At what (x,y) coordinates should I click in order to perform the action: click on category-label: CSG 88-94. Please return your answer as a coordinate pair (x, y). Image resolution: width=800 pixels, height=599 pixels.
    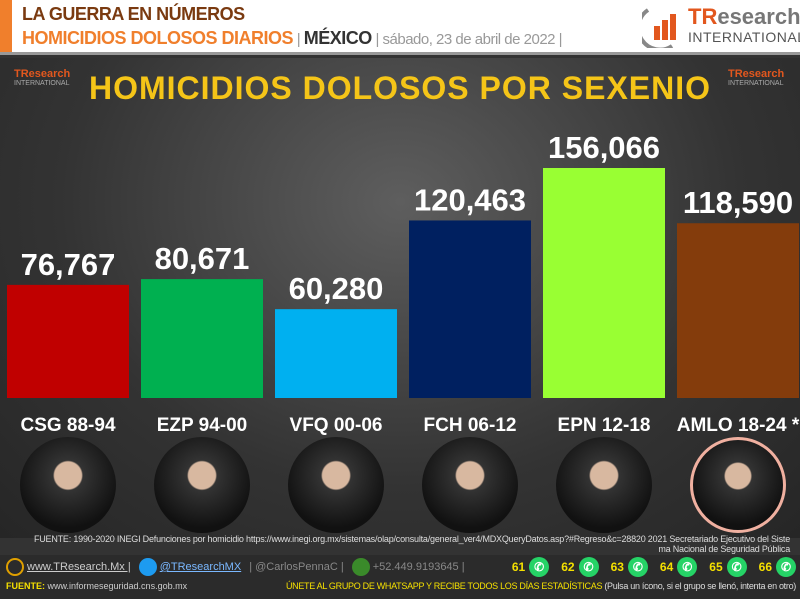
    Looking at the image, I should click on (68, 425).